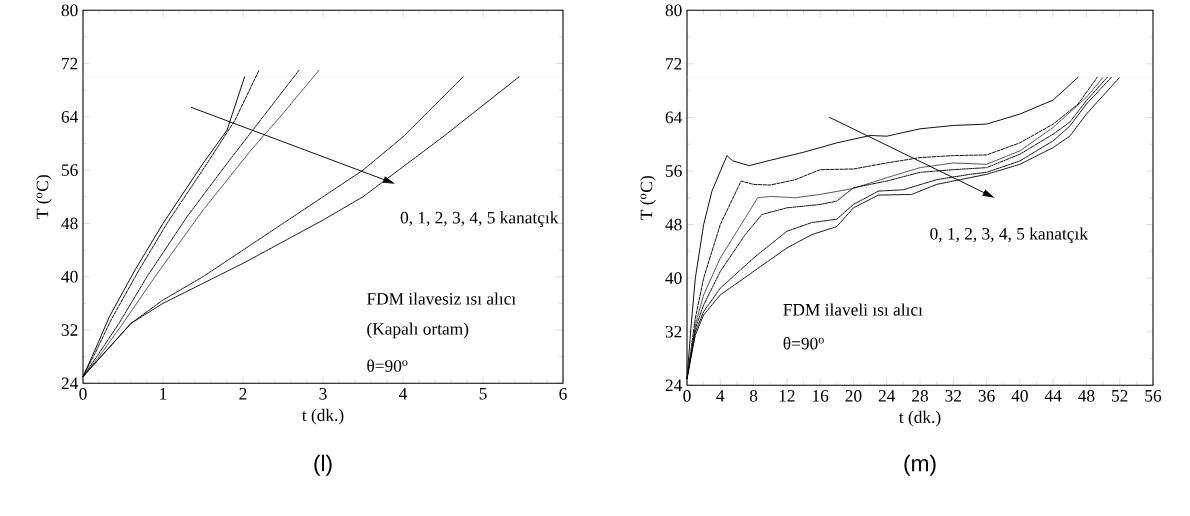  I want to click on text: (l), so click(323, 465).